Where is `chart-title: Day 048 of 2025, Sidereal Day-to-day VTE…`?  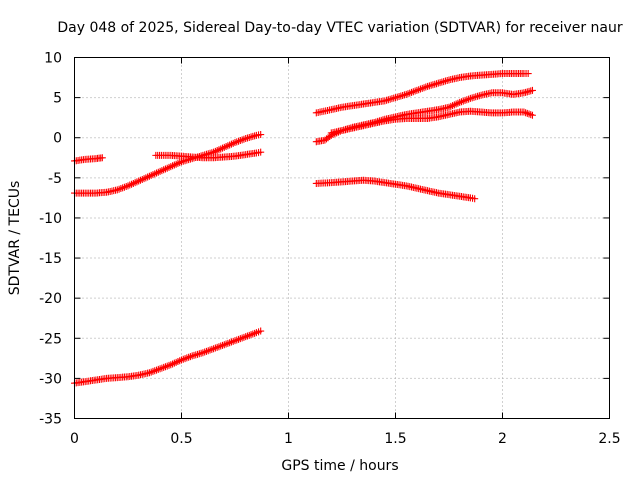 chart-title: Day 048 of 2025, Sidereal Day-to-day VTE… is located at coordinates (340, 28).